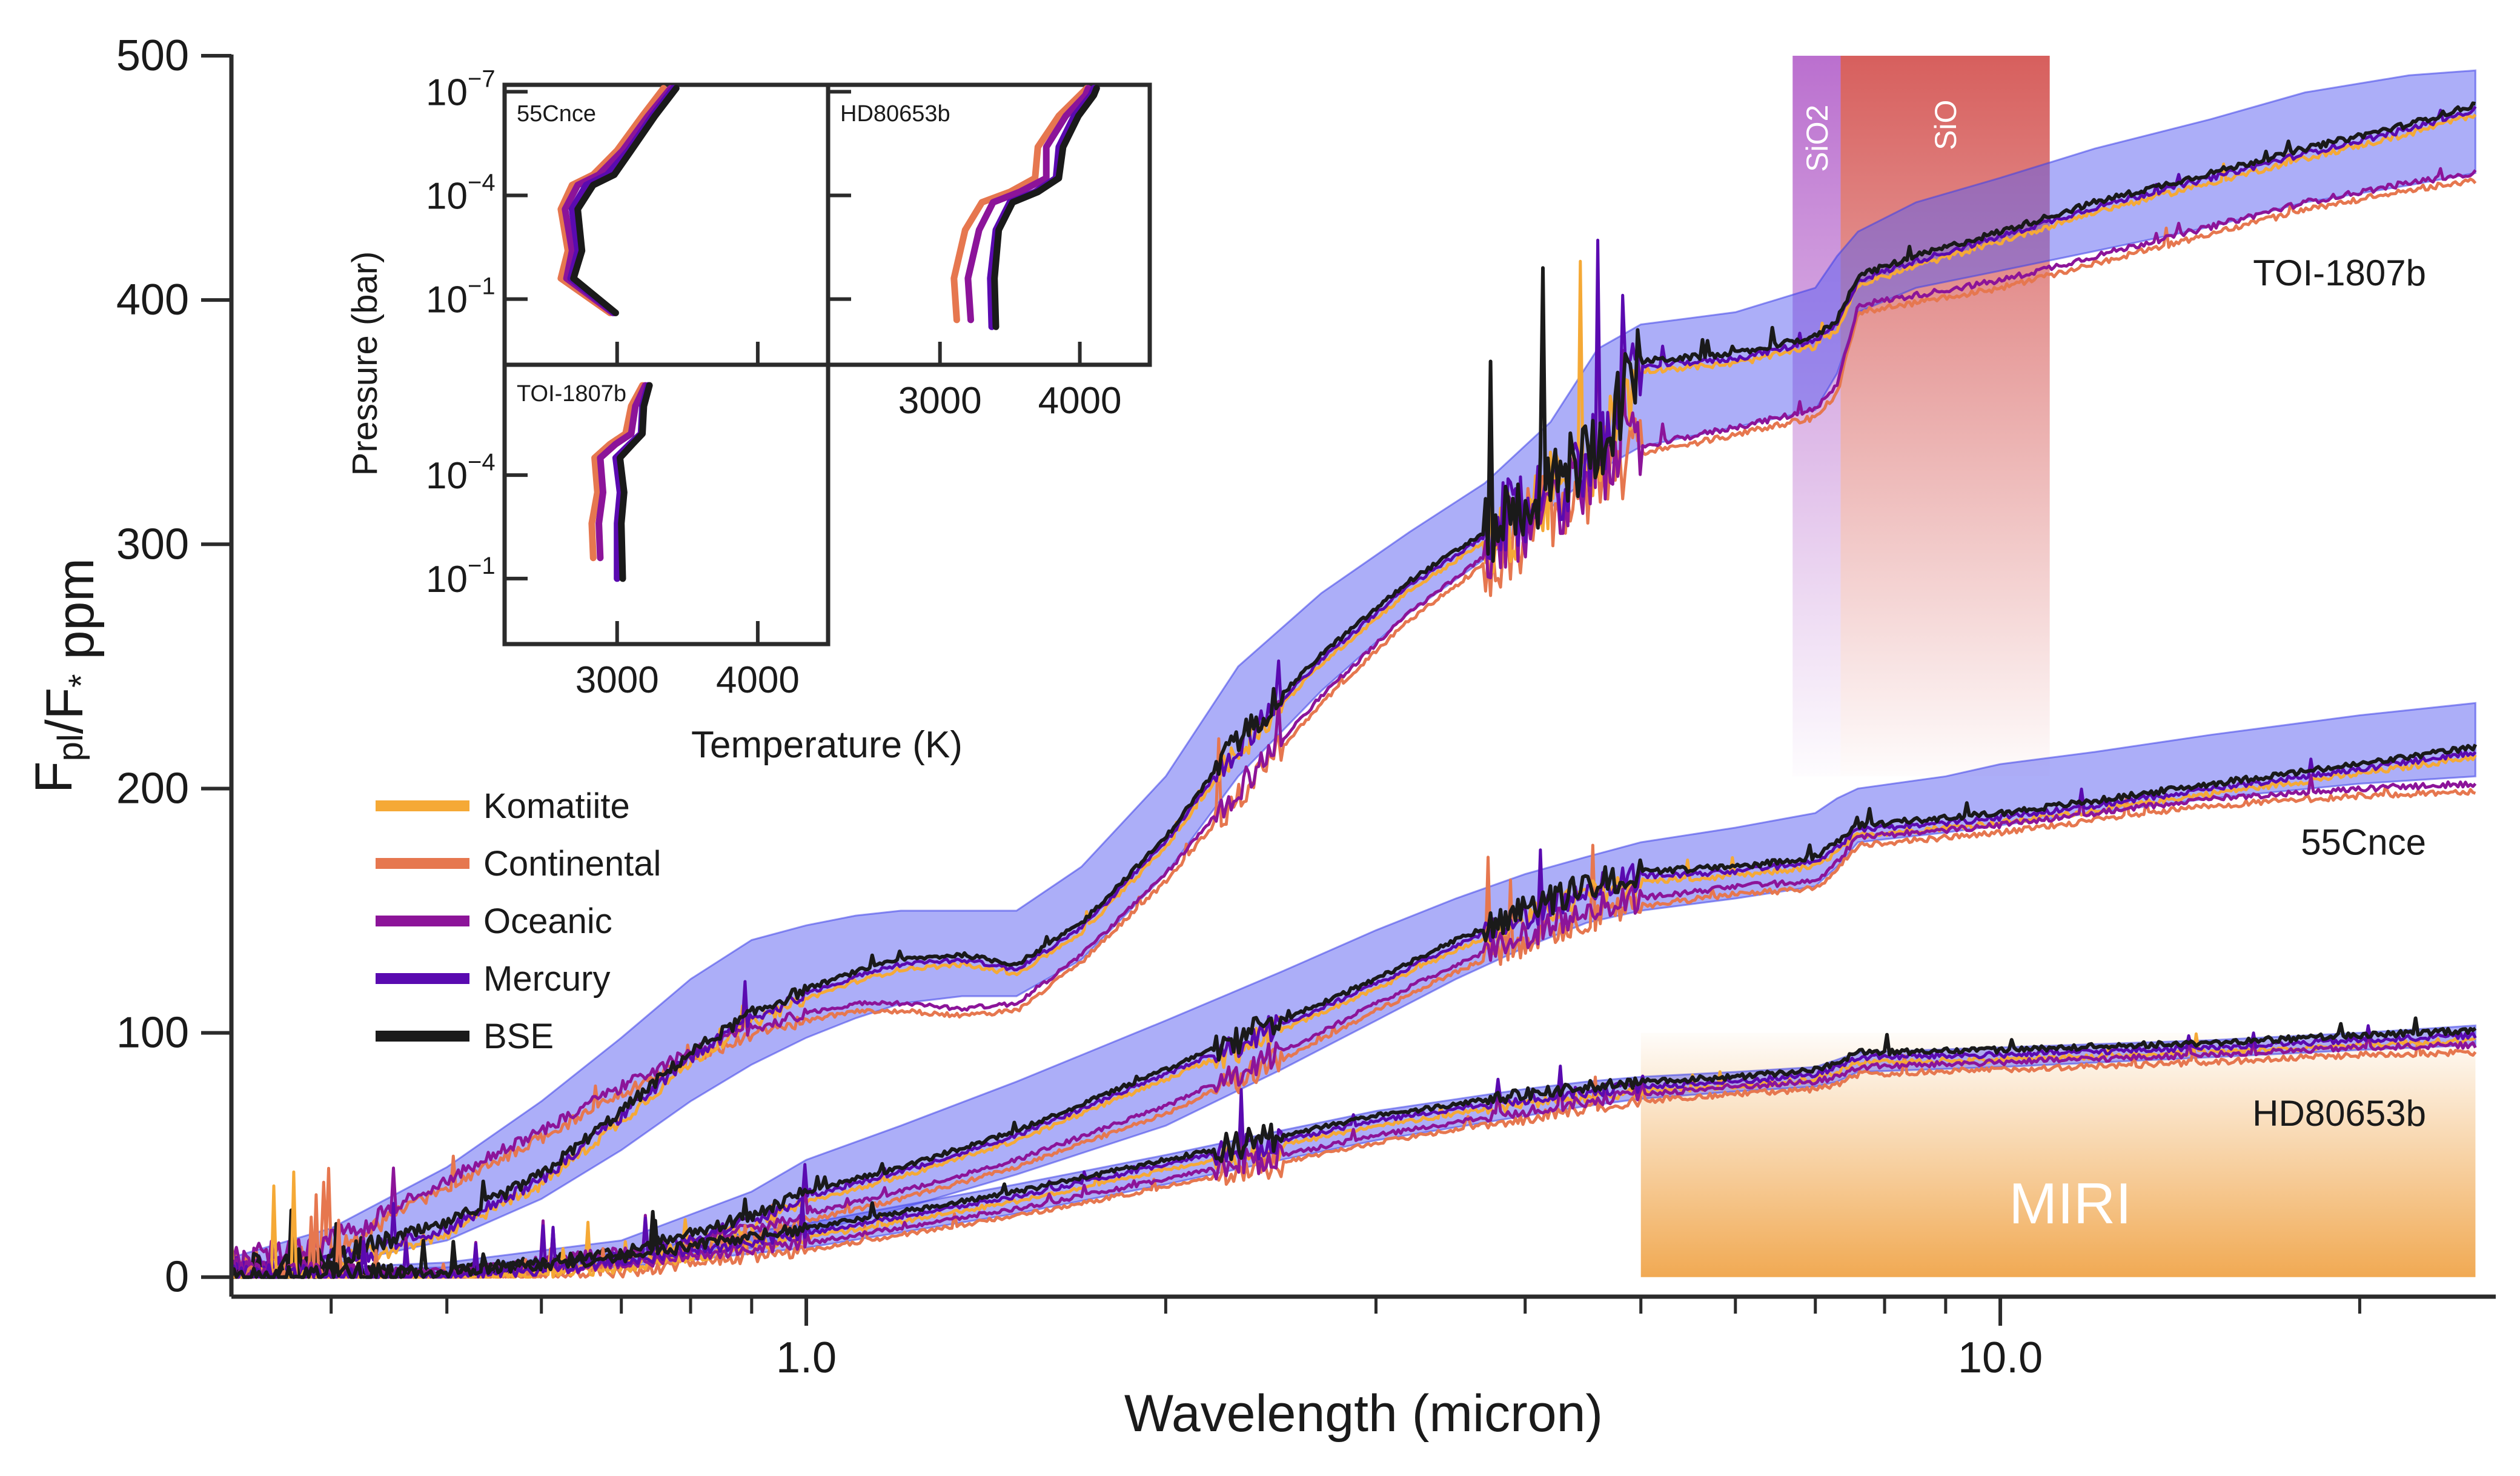  I want to click on x-tick-label: 1.0, so click(806, 1358).